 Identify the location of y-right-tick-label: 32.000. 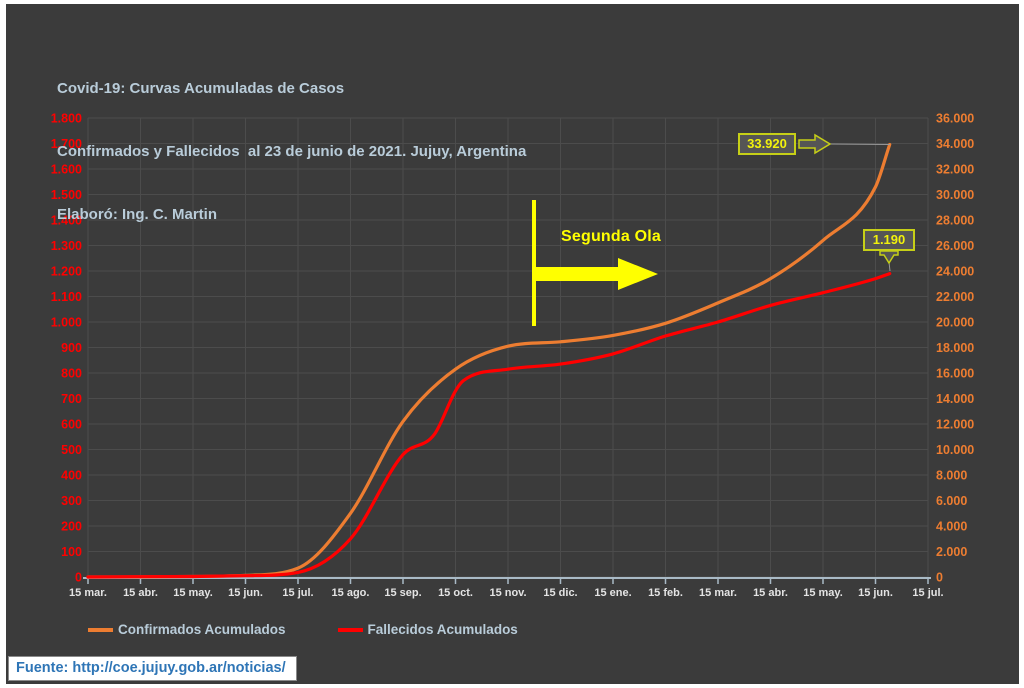
(955, 170).